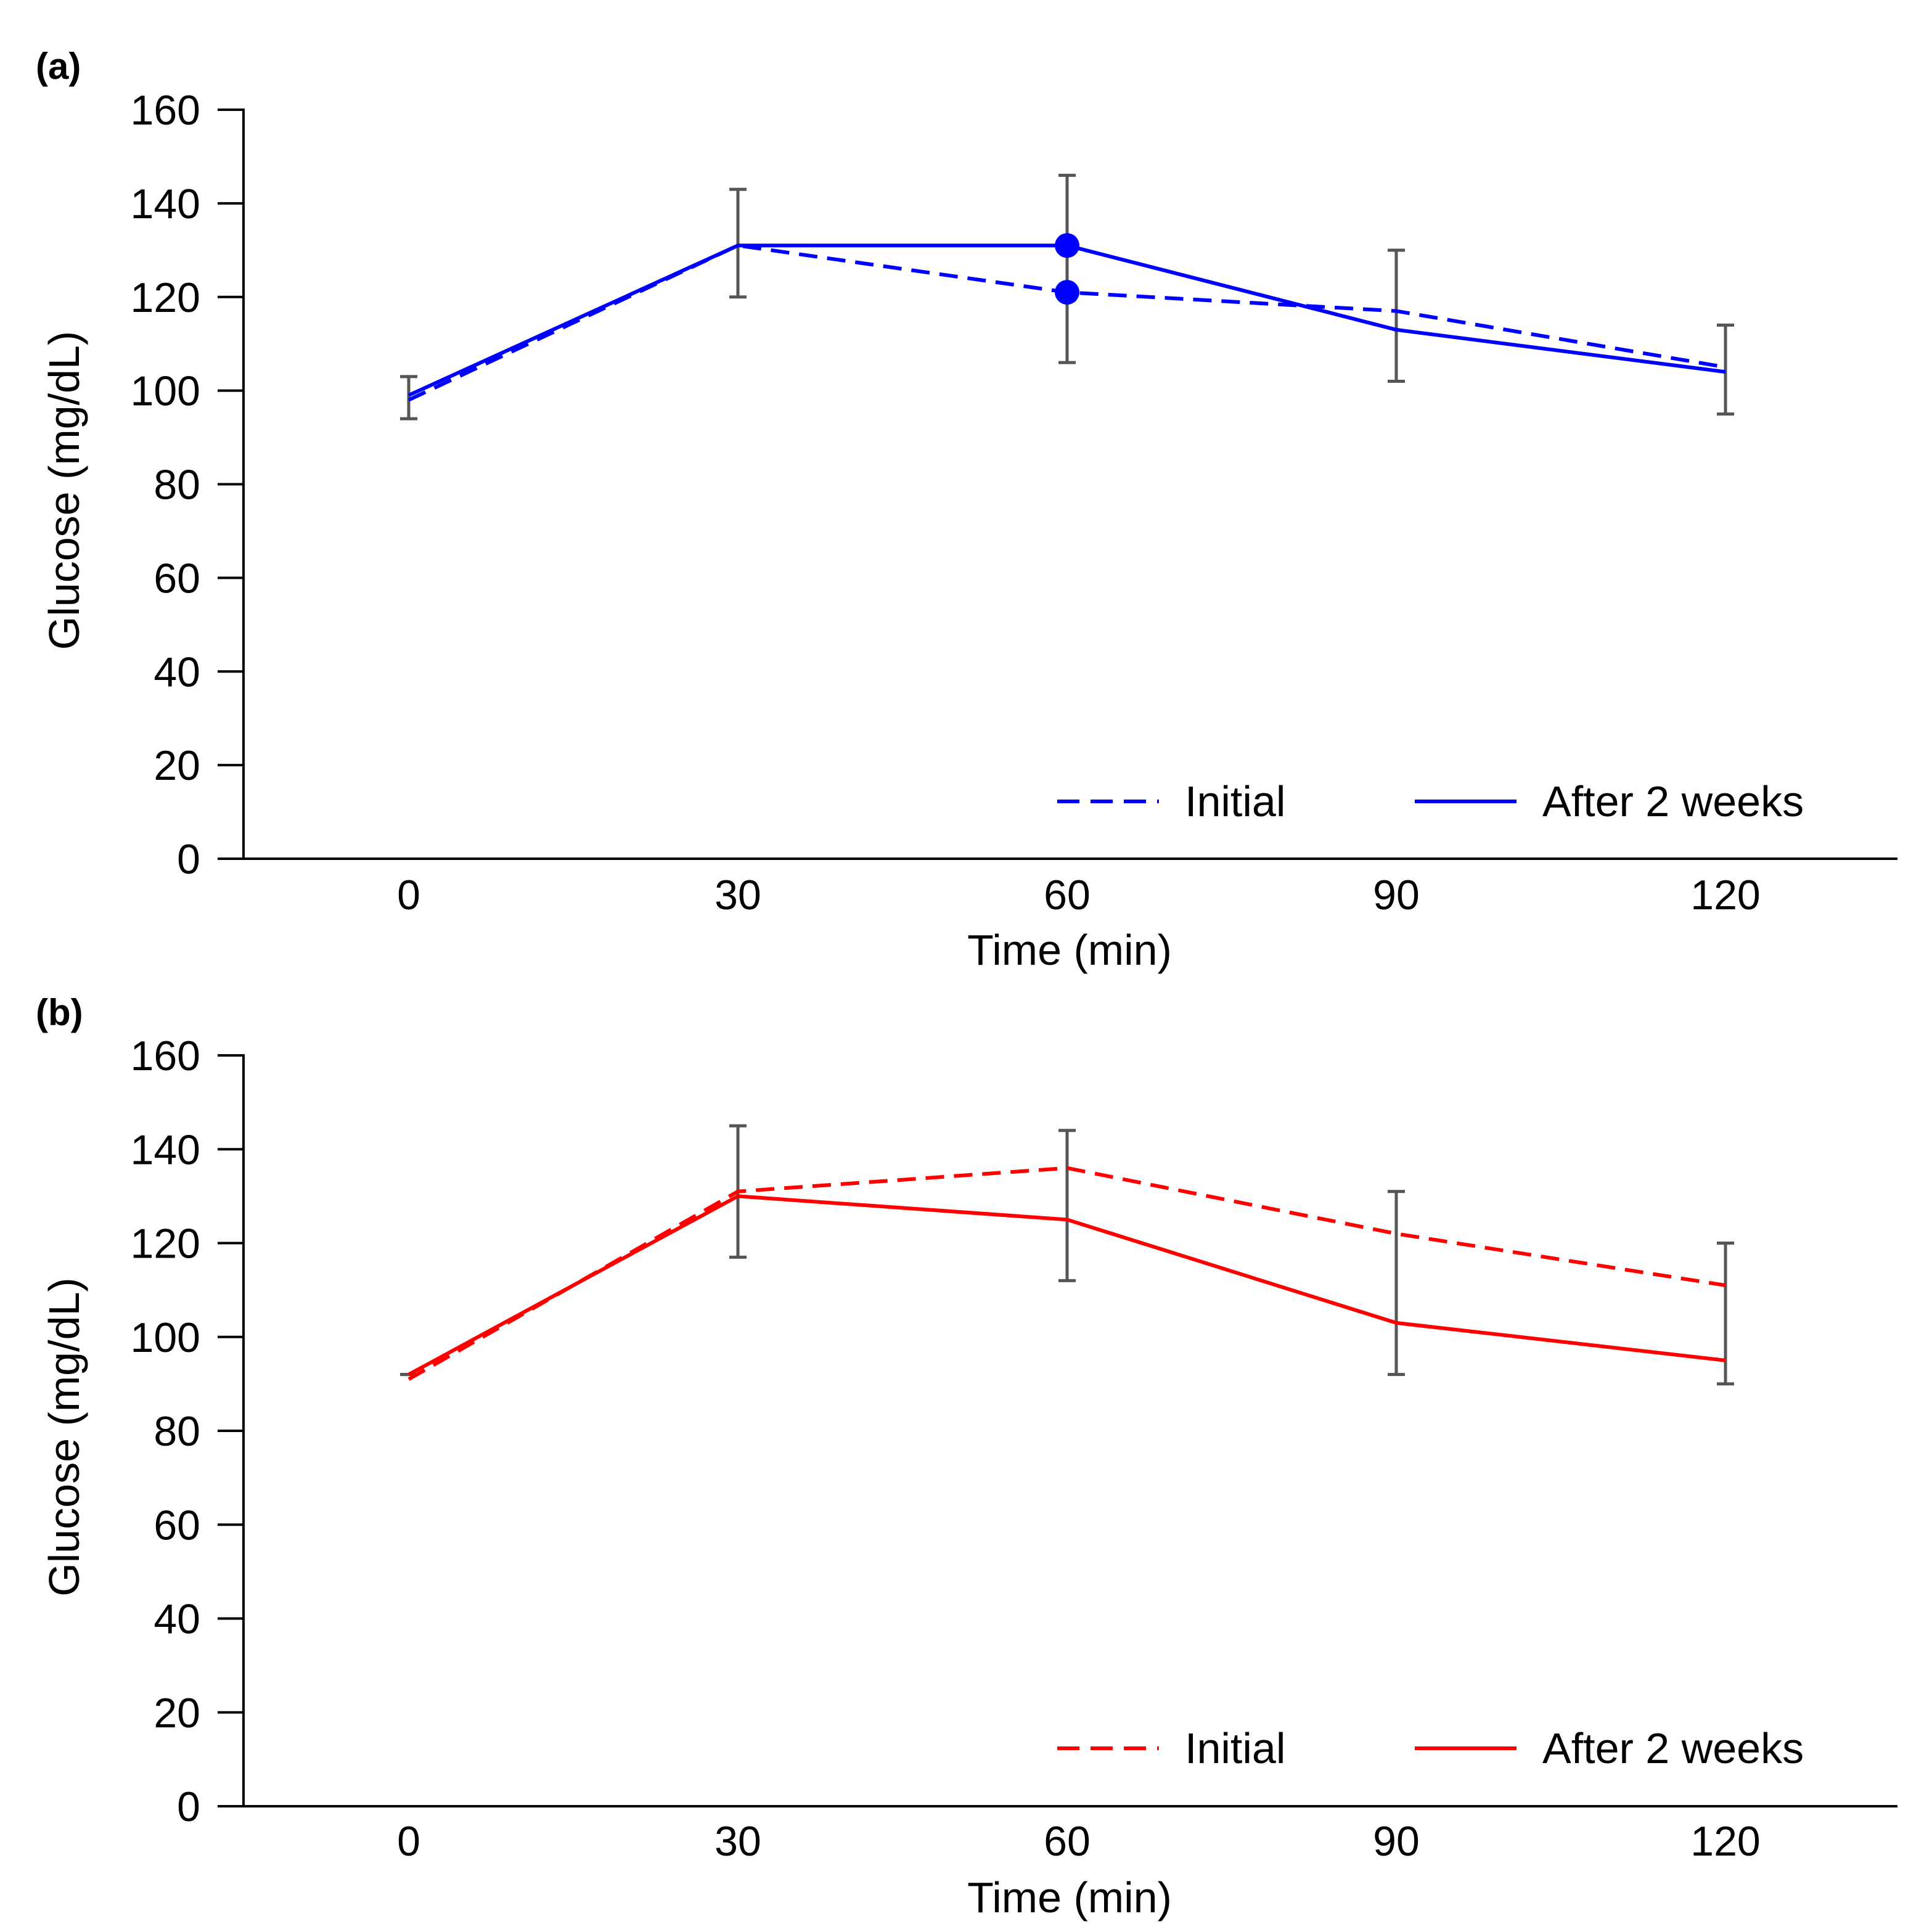 Image resolution: width=1932 pixels, height=1932 pixels. I want to click on panel-label: (b), so click(59, 1012).